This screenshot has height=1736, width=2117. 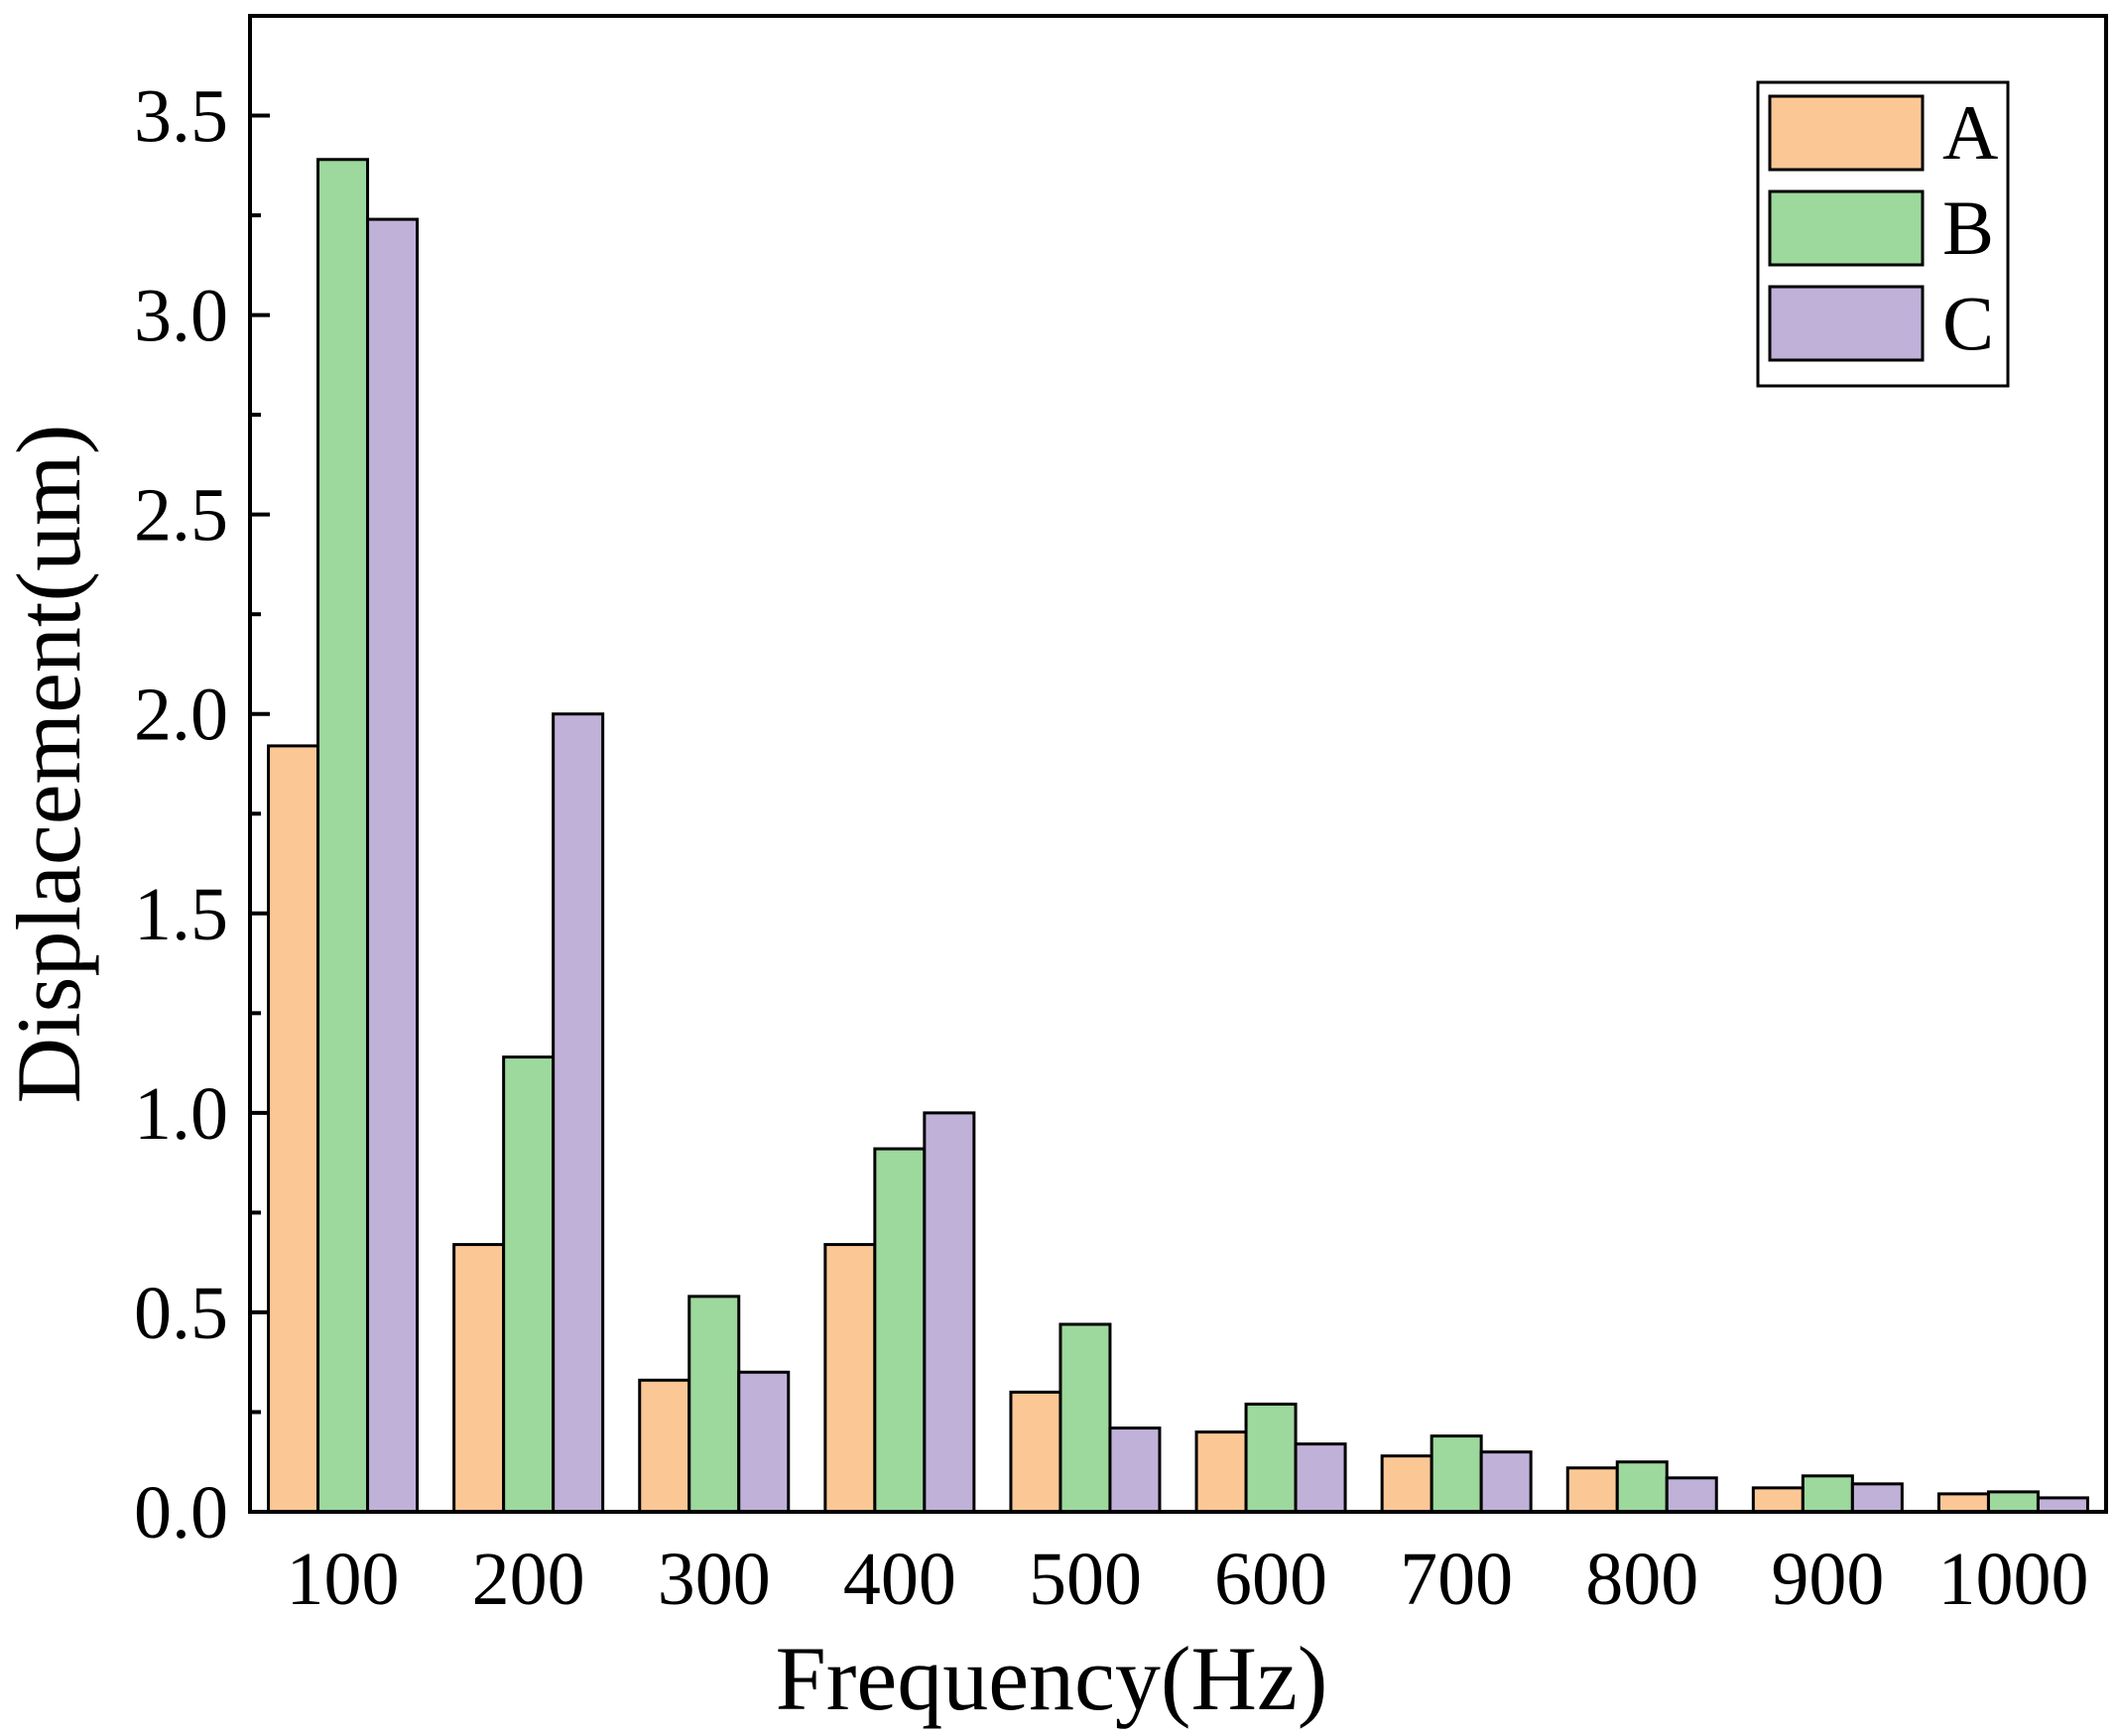 What do you see at coordinates (1456, 1579) in the screenshot?
I see `x-tick-label: 700` at bounding box center [1456, 1579].